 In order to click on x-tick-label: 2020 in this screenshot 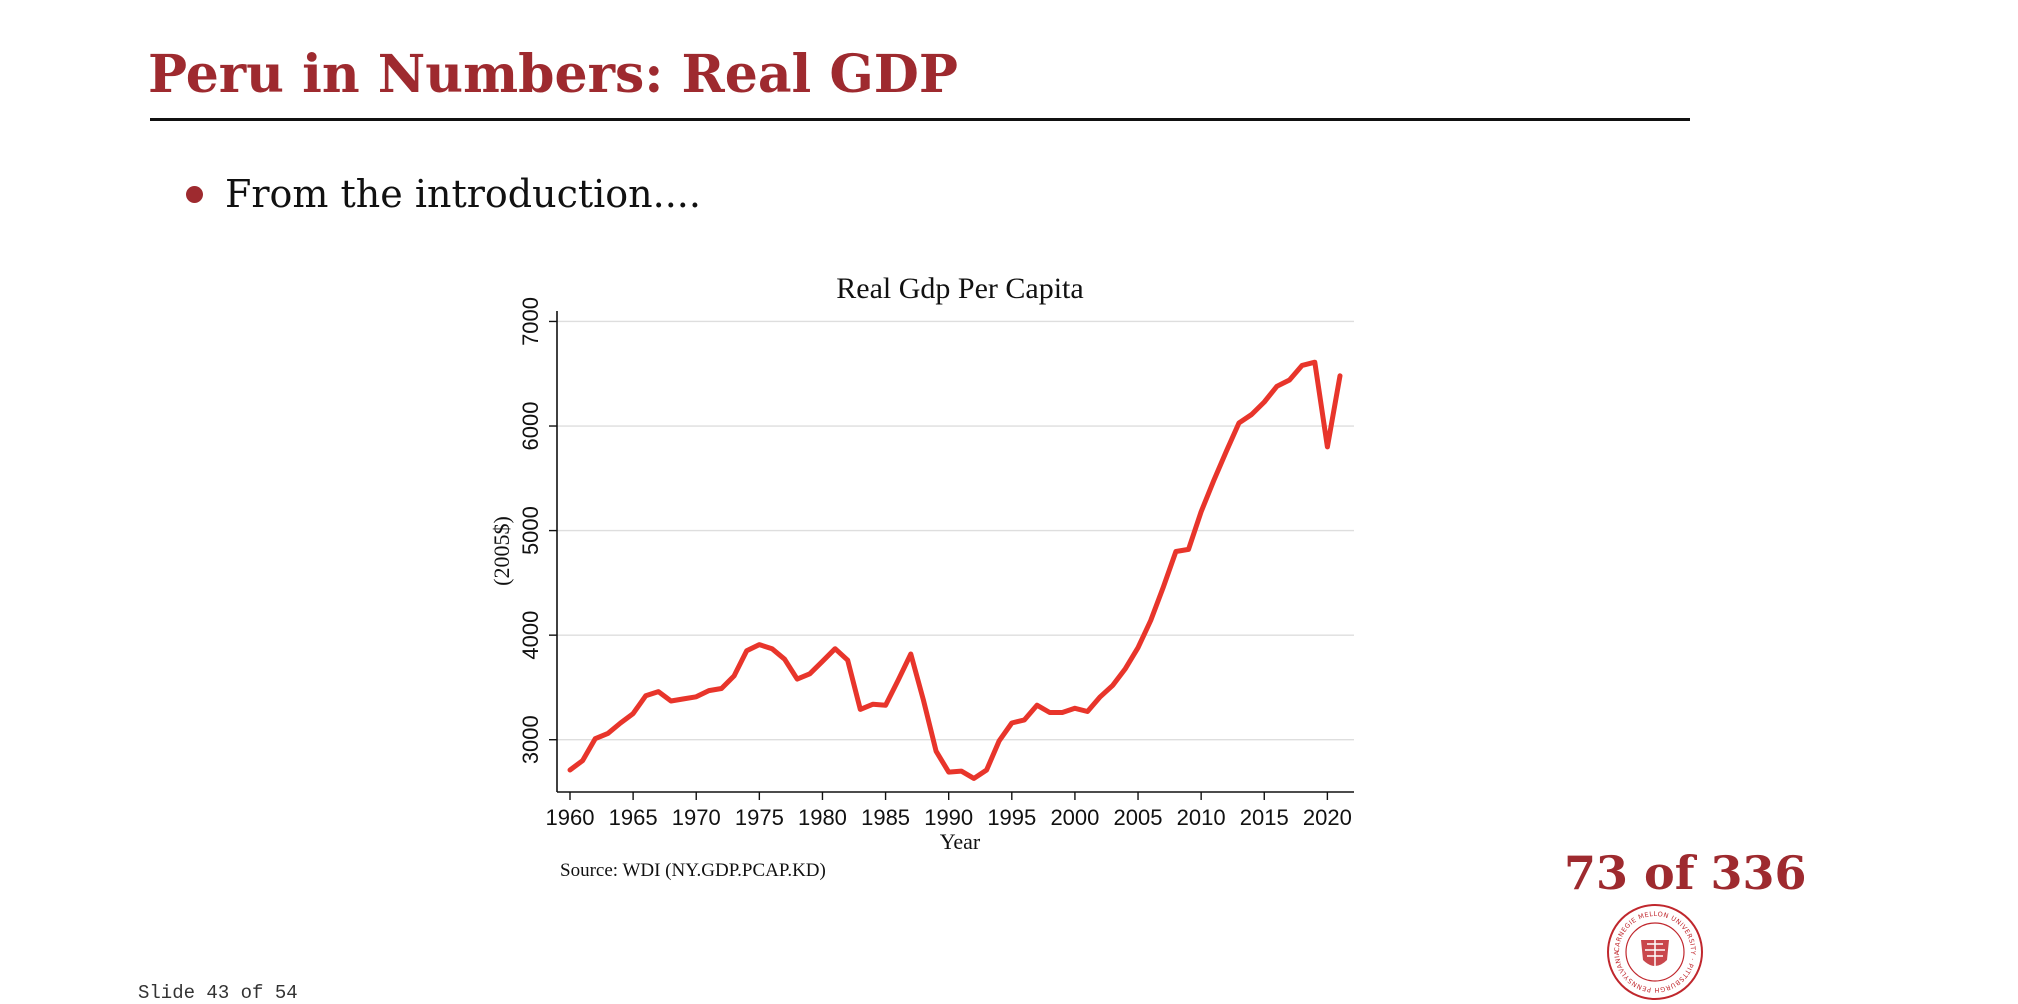, I will do `click(1327, 817)`.